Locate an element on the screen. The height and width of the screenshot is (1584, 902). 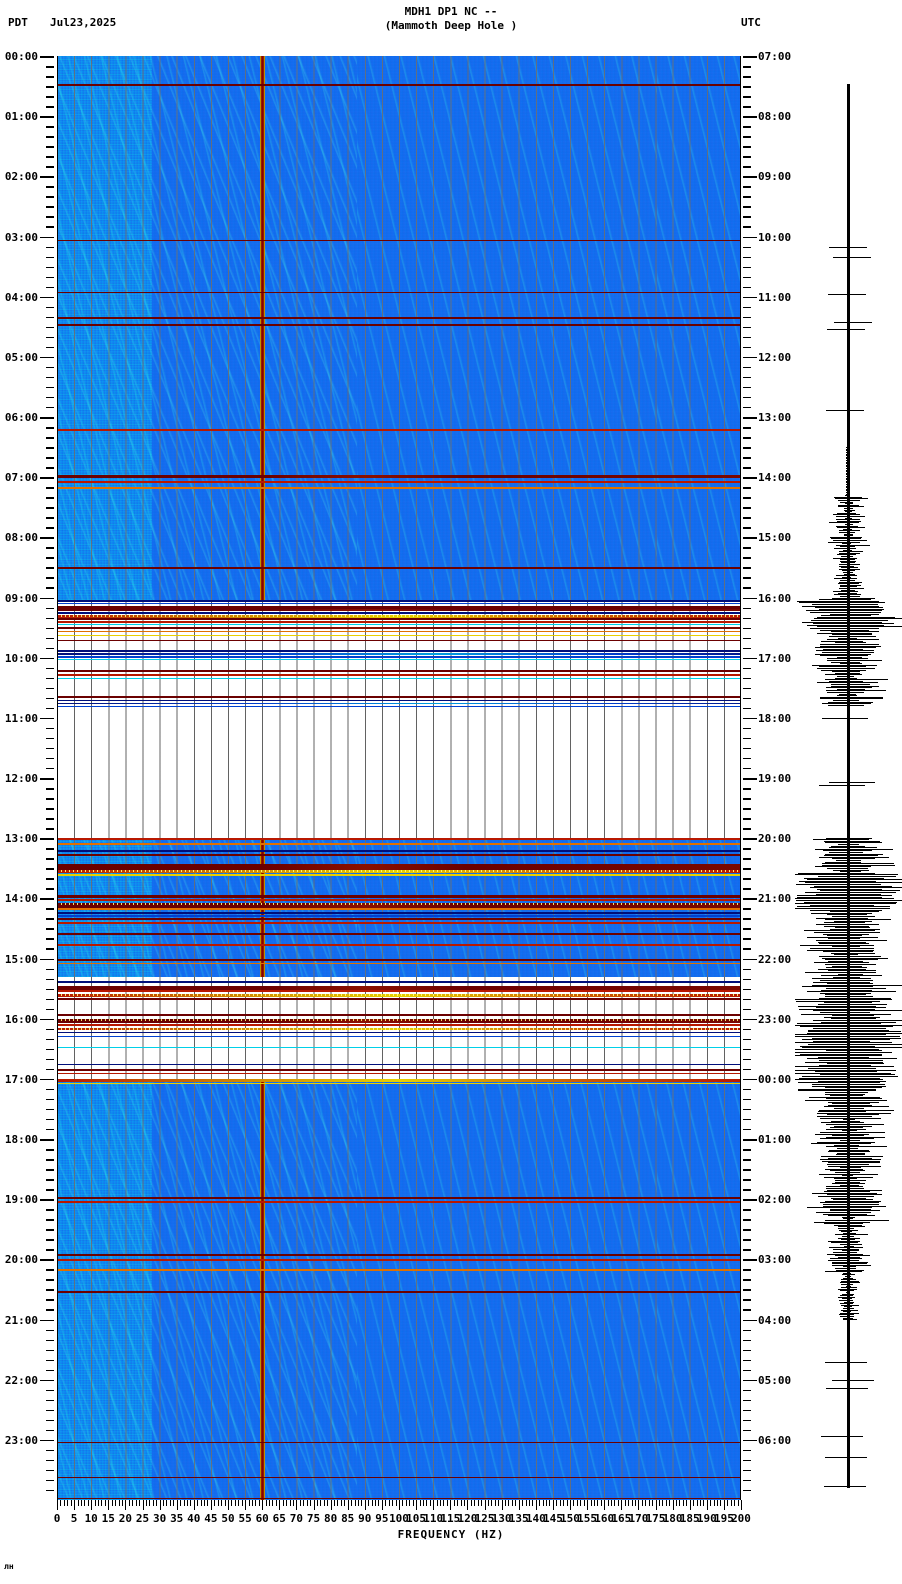
time-label-right: 12:00 is located at coordinates (775, 357).